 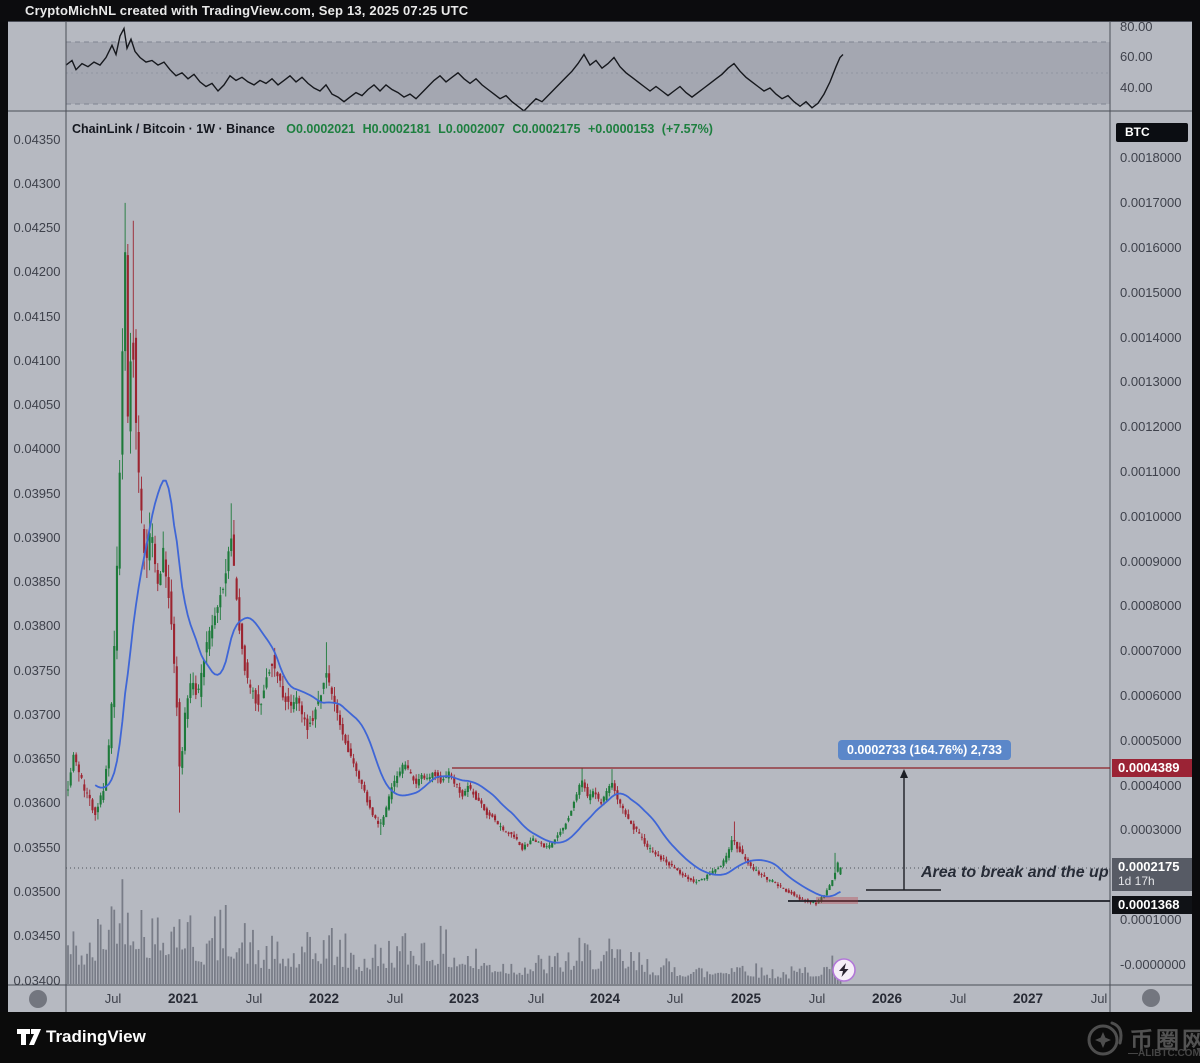 What do you see at coordinates (1152, 132) in the screenshot?
I see `currency-toggle-btc: BTC` at bounding box center [1152, 132].